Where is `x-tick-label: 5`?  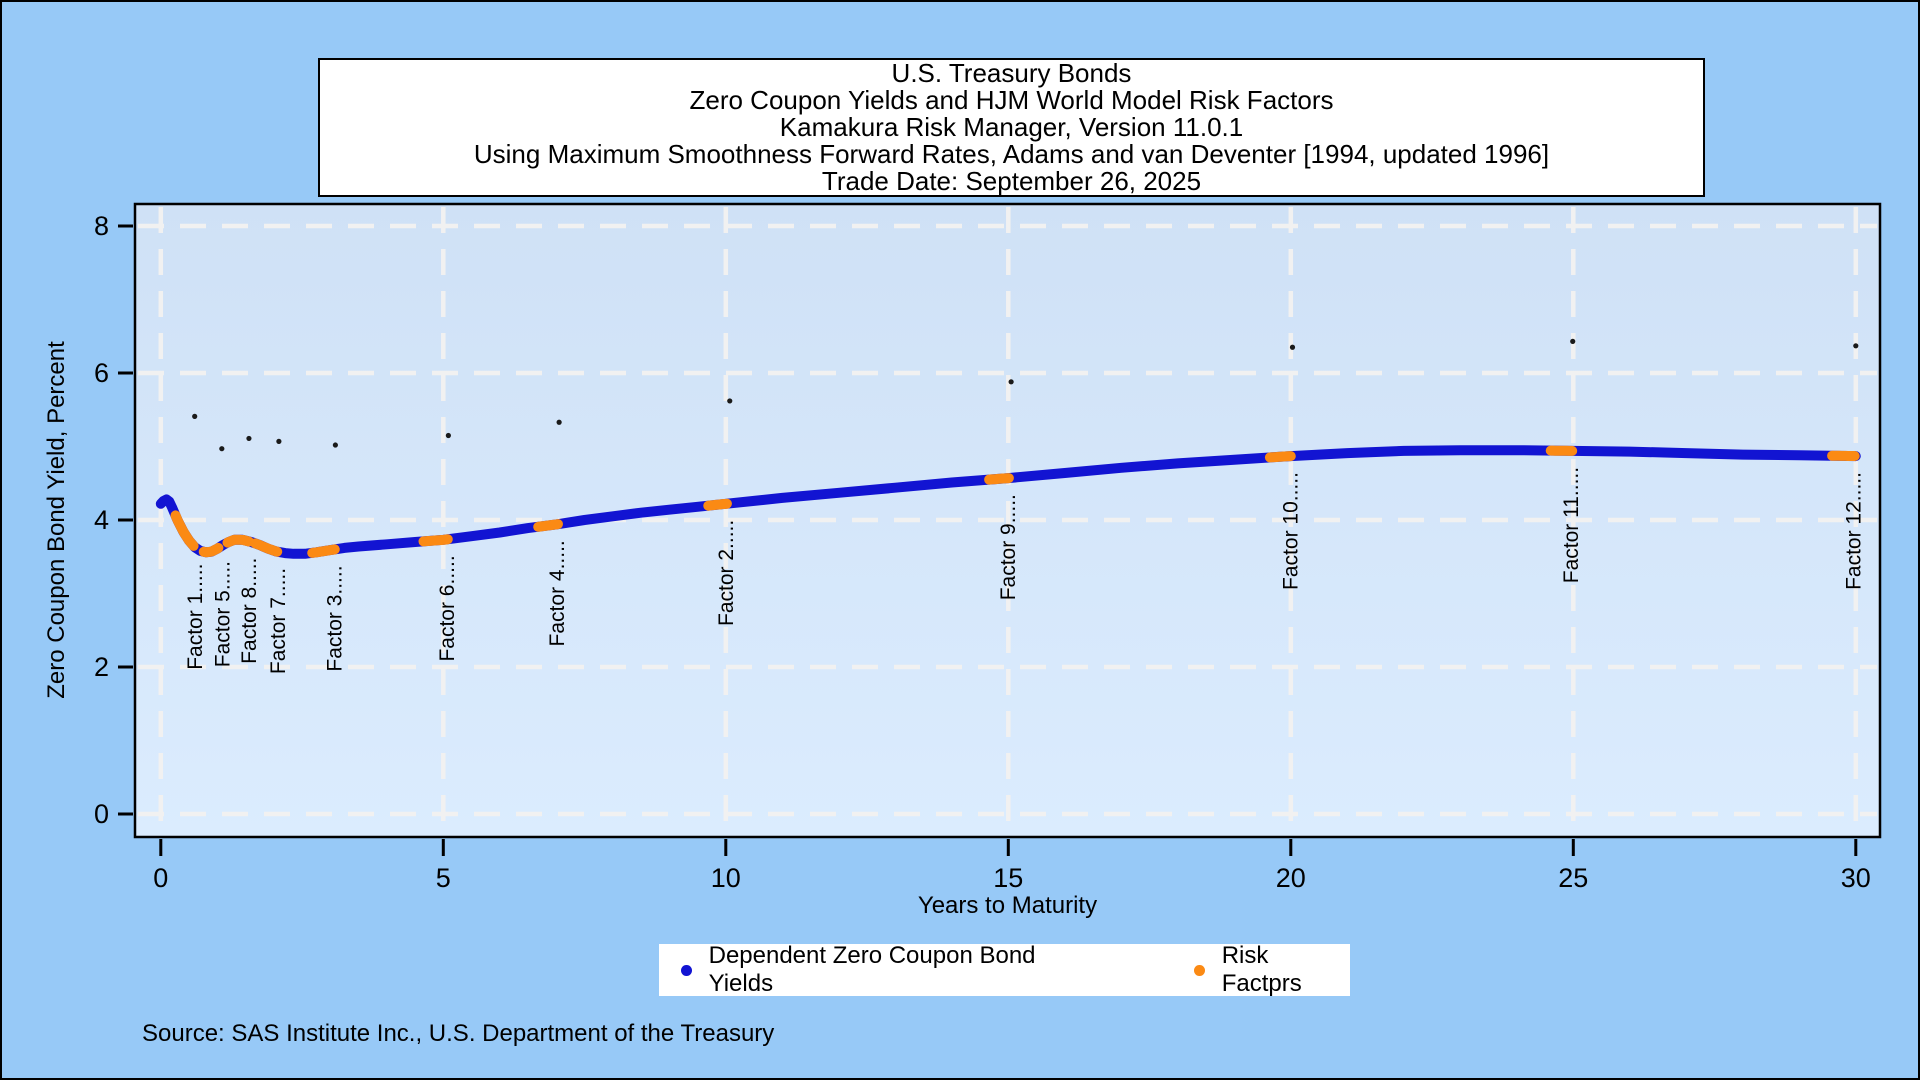 x-tick-label: 5 is located at coordinates (443, 878).